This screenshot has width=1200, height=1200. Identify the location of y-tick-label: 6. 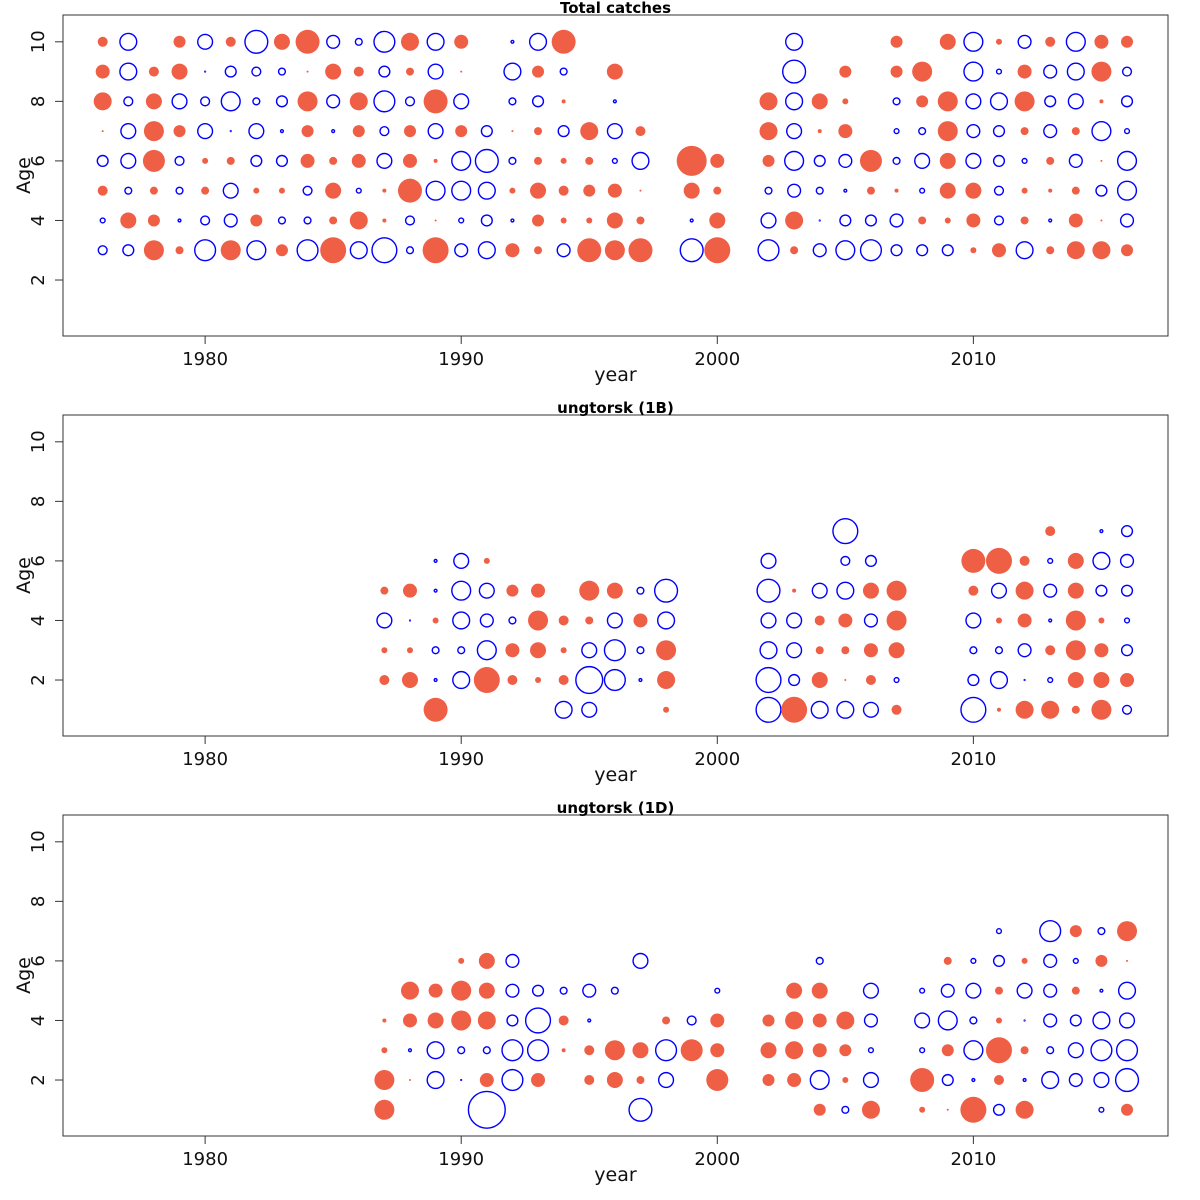
(38, 160).